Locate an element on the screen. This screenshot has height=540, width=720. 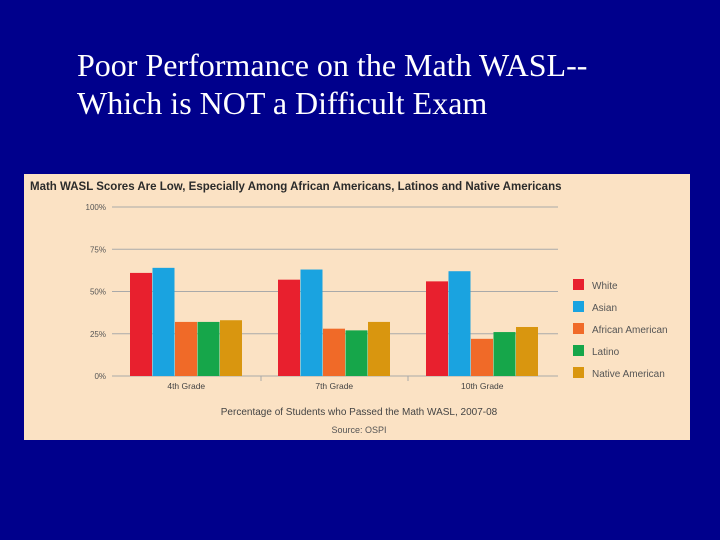
x-tick-label: 10th Grade is located at coordinates (482, 386).